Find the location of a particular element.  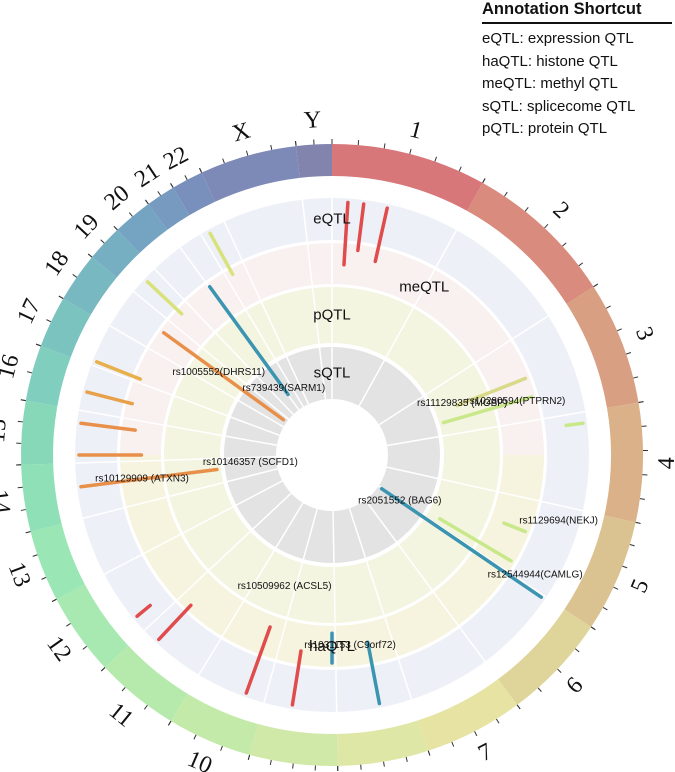

chromosome-label: 5 is located at coordinates (640, 585).